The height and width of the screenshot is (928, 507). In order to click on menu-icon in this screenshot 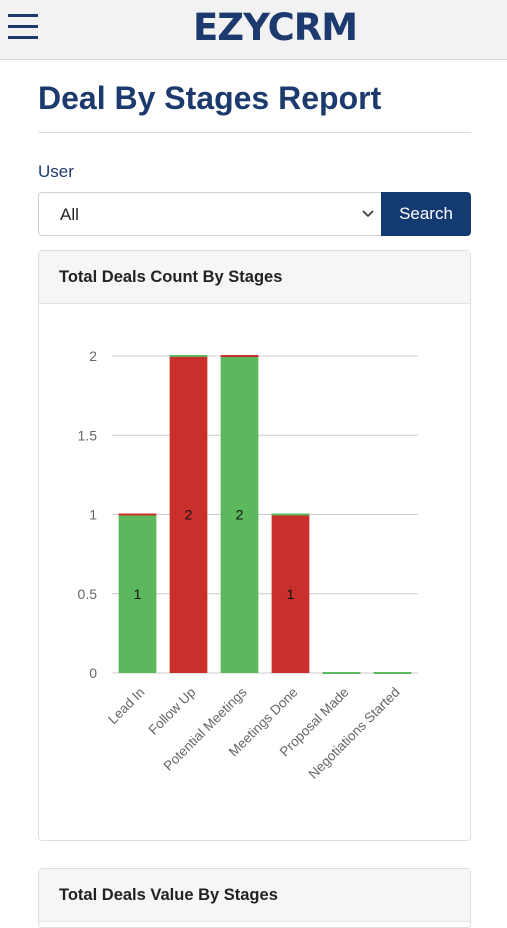, I will do `click(23, 26)`.